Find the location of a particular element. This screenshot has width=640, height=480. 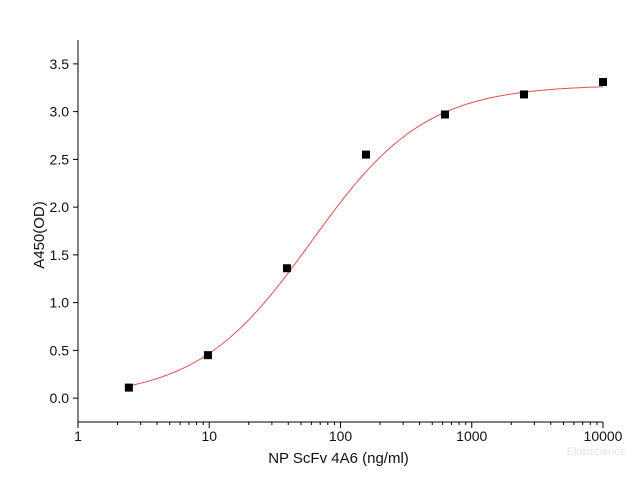

x-ticks: 1 10 100 1000 10000 is located at coordinates (348, 433).